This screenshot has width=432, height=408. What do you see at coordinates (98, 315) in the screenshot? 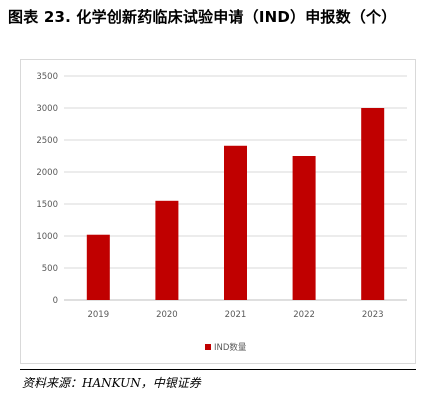
I see `x-tick-label: 2019` at bounding box center [98, 315].